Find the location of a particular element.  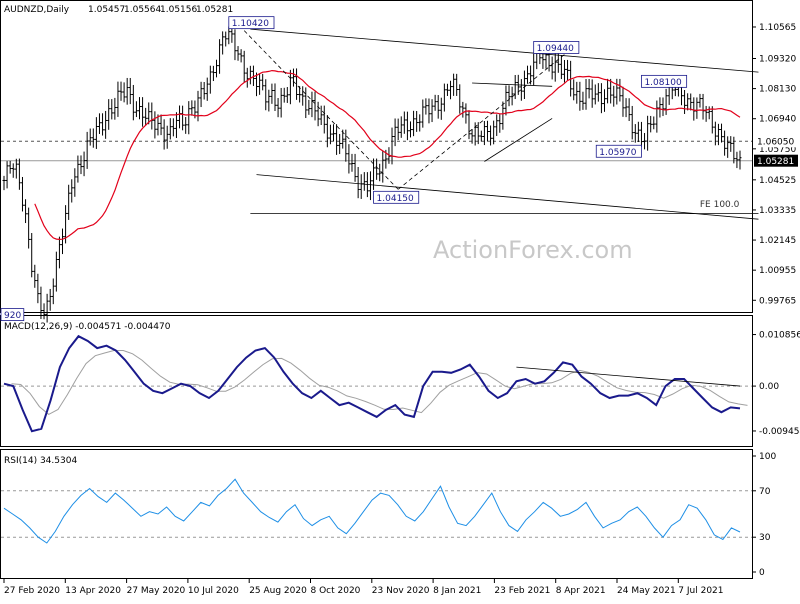

price-tick-label: 1.10565 is located at coordinates (777, 28).